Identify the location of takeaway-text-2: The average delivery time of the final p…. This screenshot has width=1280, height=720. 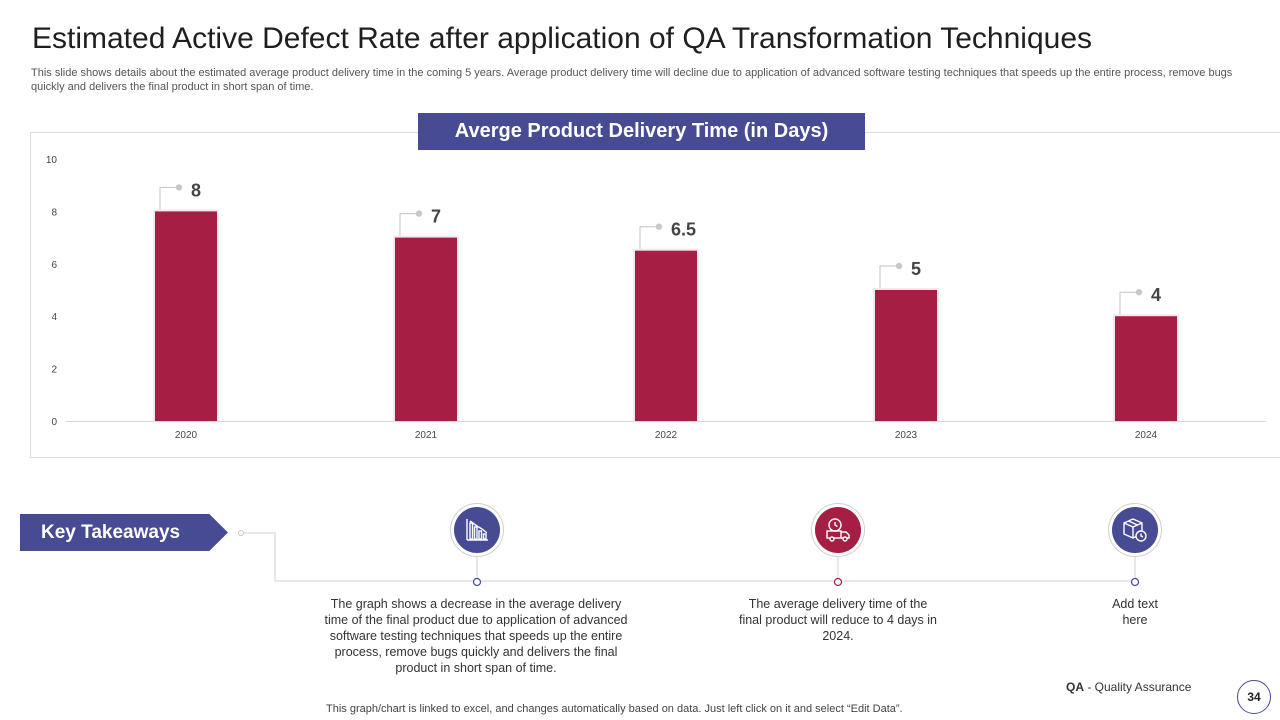
(838, 620).